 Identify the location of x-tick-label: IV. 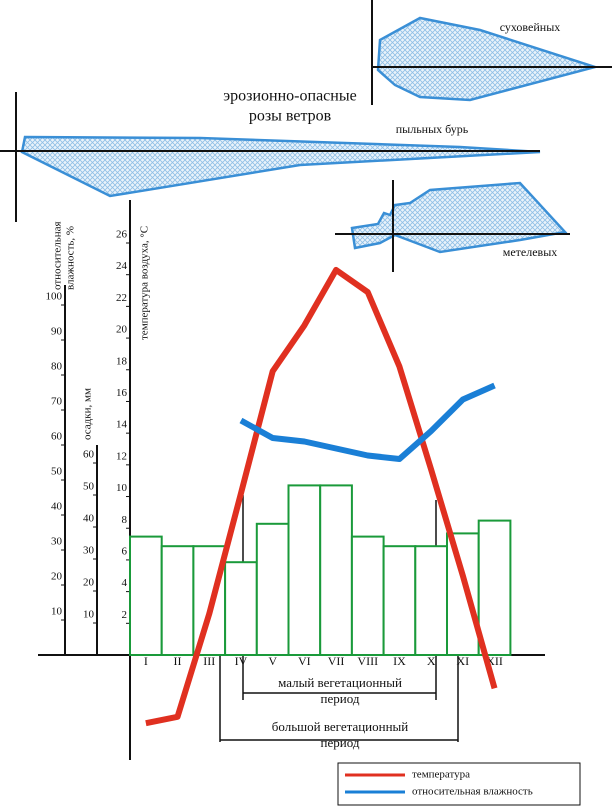
(241, 661).